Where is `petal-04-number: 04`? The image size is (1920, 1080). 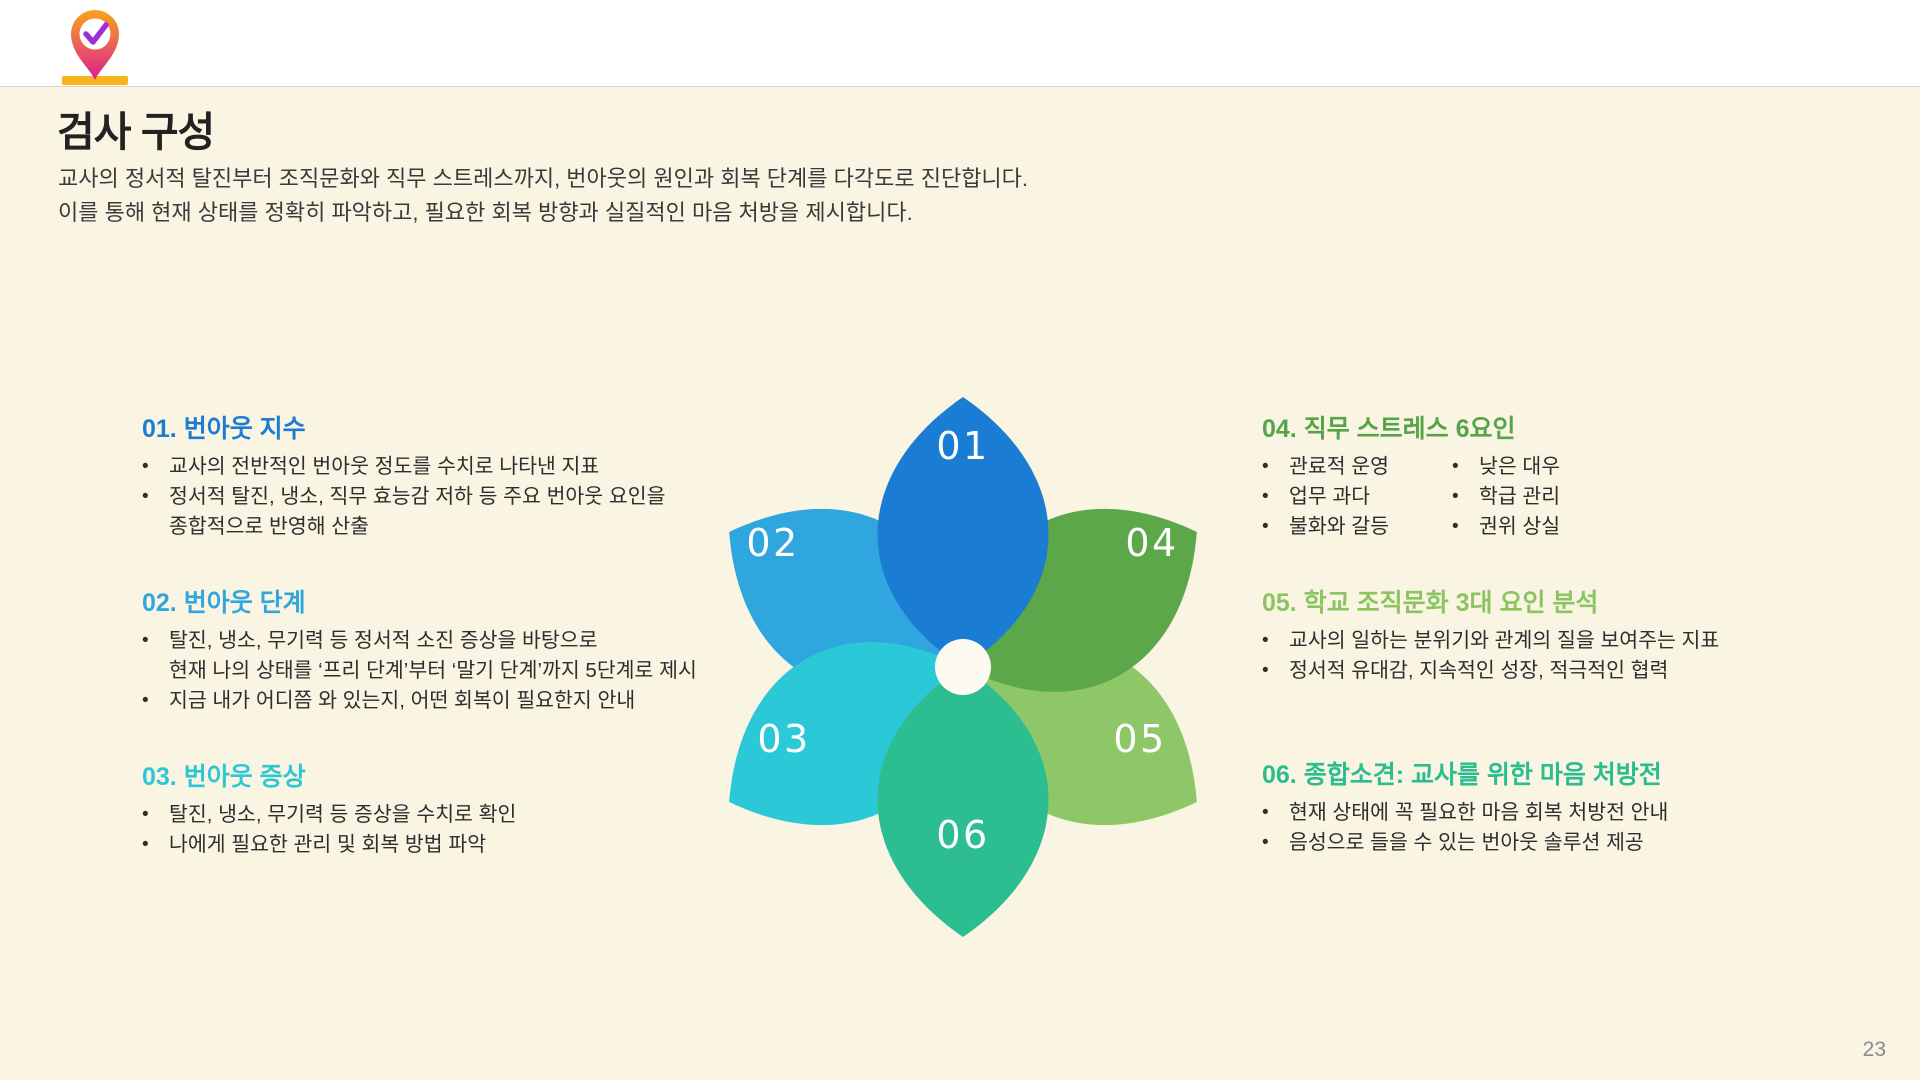
petal-04-number: 04 is located at coordinates (1151, 543).